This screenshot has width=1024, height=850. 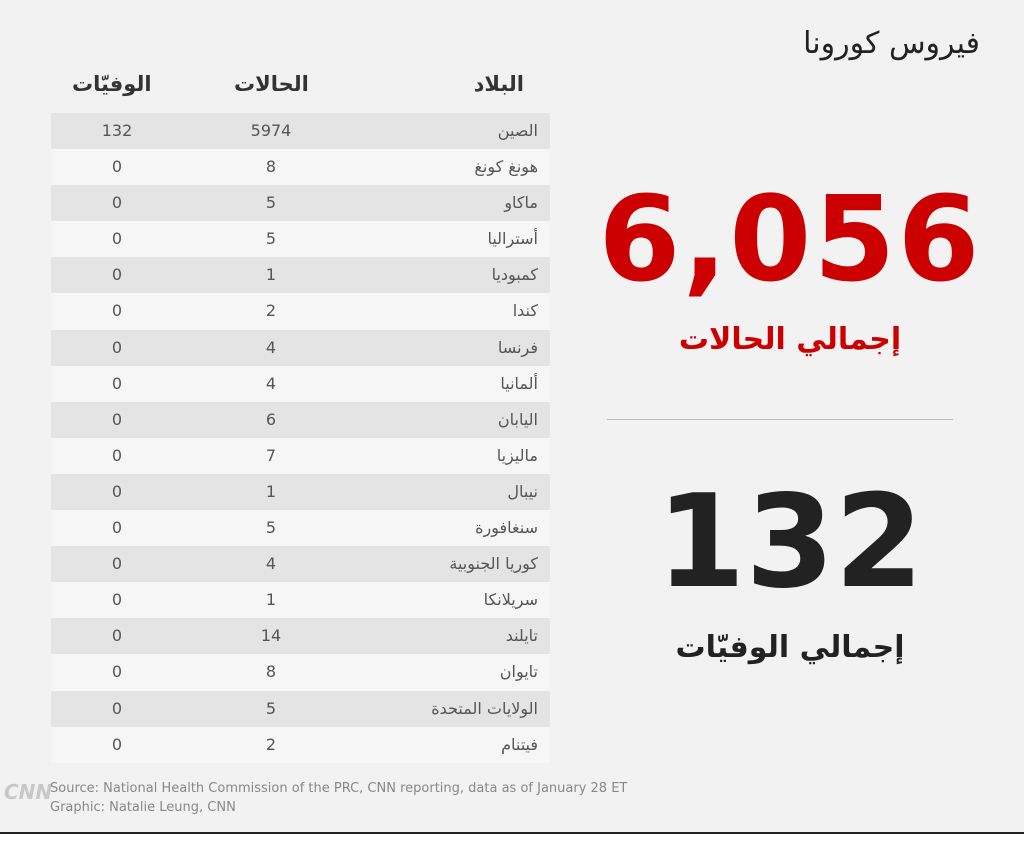 What do you see at coordinates (271, 455) in the screenshot?
I see `cases: 7` at bounding box center [271, 455].